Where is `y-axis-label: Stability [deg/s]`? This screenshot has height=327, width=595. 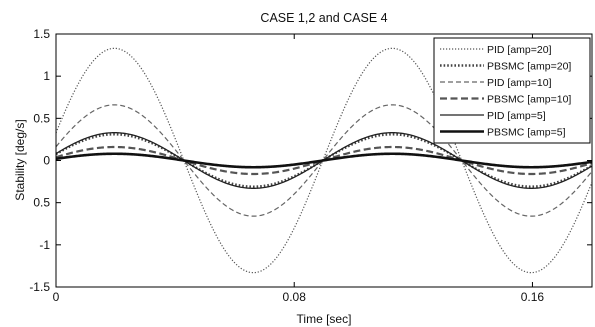 y-axis-label: Stability [deg/s] is located at coordinates (20, 159).